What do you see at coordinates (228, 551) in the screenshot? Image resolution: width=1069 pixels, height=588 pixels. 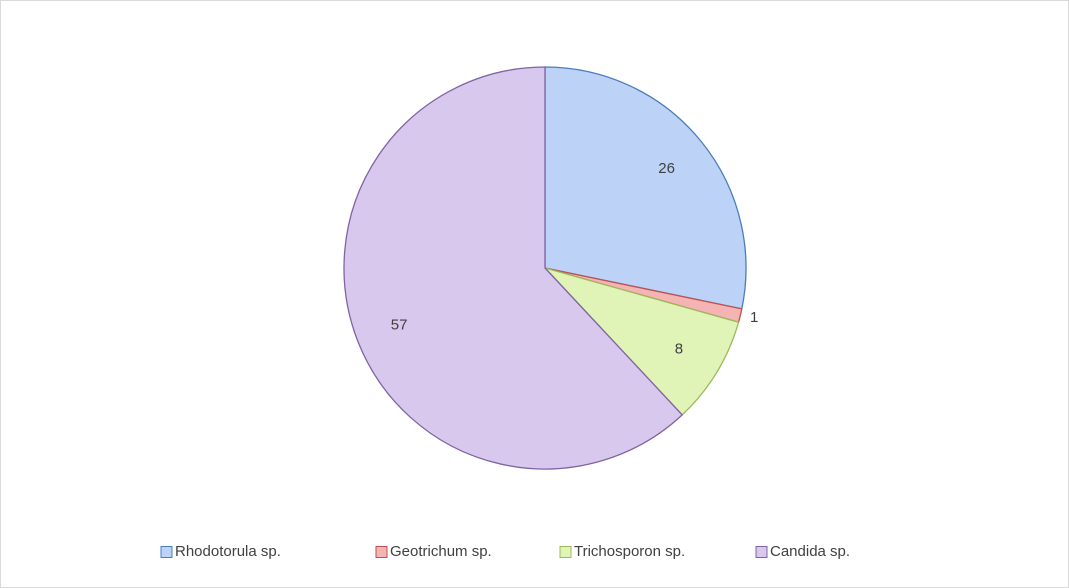 I see `legend-label: Rhodotorula sp.` at bounding box center [228, 551].